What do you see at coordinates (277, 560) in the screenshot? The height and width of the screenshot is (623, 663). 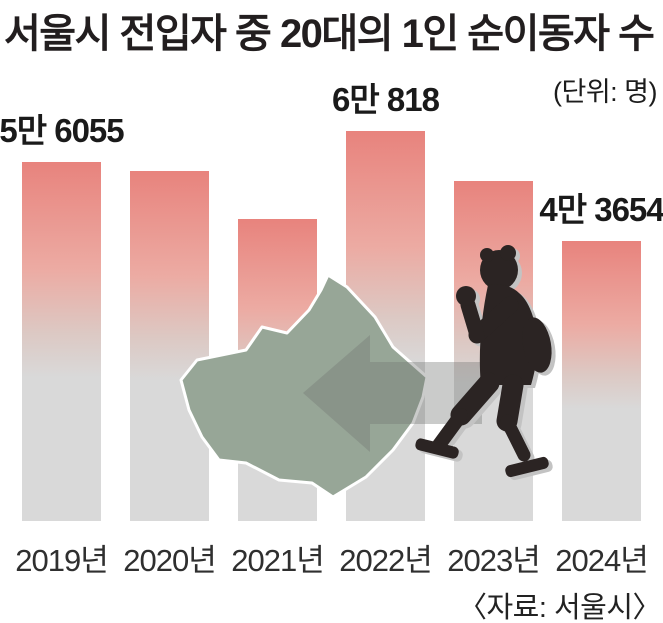 I see `year-label-2021: 2021년` at bounding box center [277, 560].